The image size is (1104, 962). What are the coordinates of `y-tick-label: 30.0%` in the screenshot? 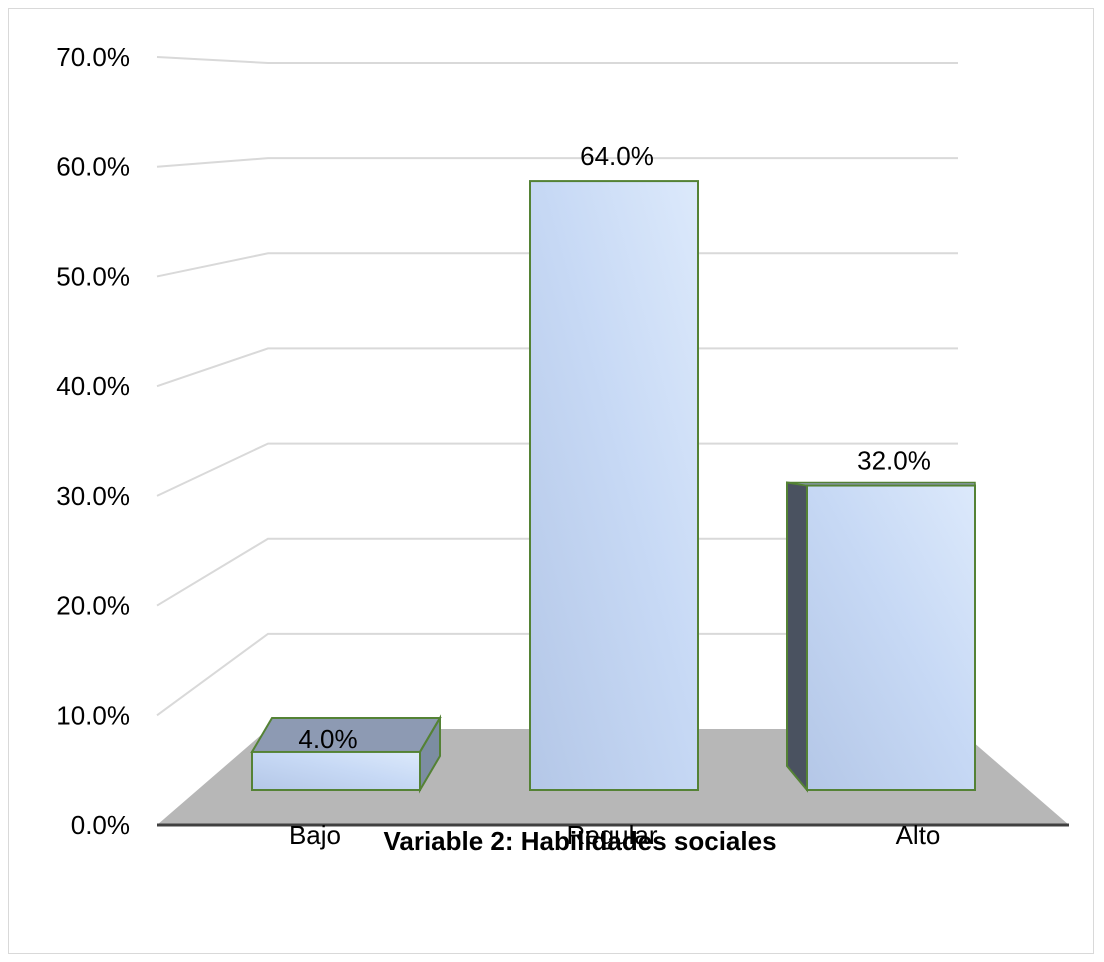 It's located at (93, 496).